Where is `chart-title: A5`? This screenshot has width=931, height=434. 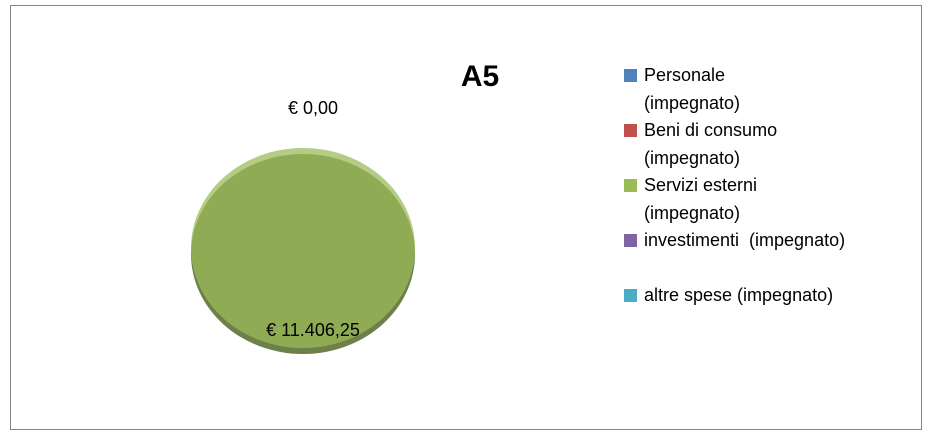
chart-title: A5 is located at coordinates (480, 76).